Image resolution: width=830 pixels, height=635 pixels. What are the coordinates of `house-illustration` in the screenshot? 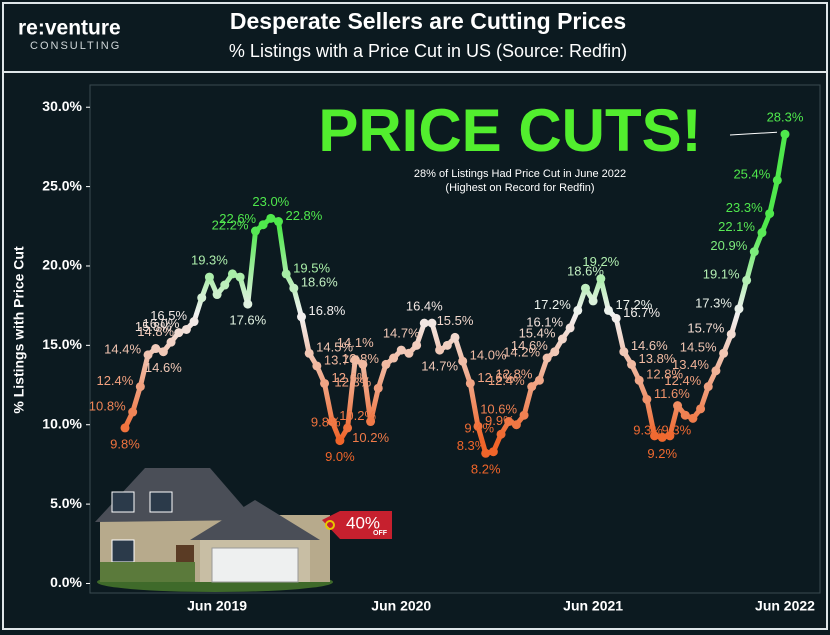 It's located at (243, 530).